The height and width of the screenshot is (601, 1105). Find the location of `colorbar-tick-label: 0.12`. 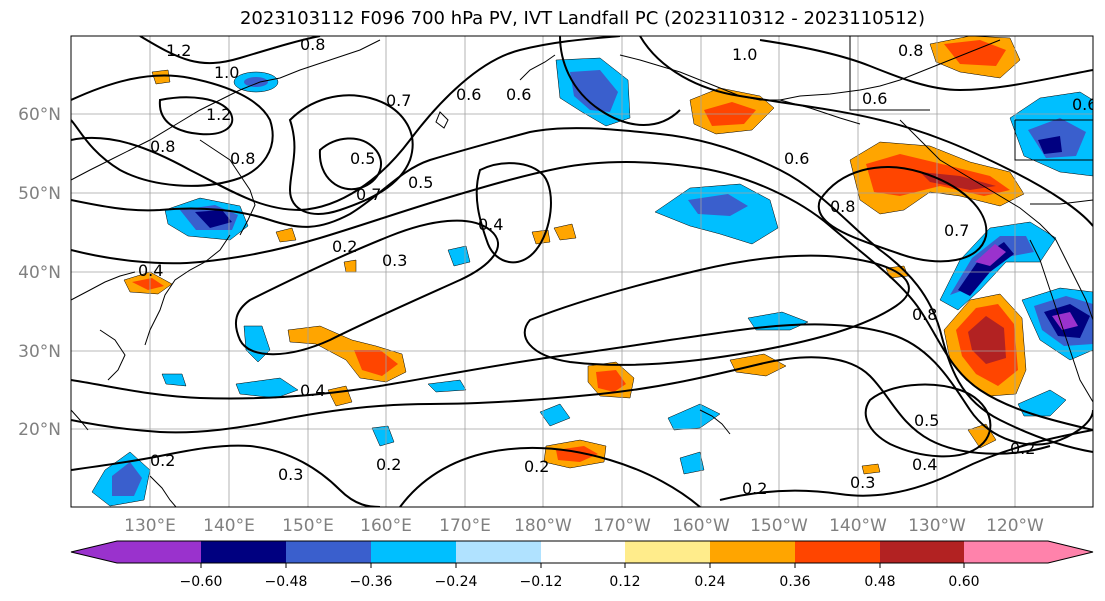

colorbar-tick-label: 0.12 is located at coordinates (624, 582).